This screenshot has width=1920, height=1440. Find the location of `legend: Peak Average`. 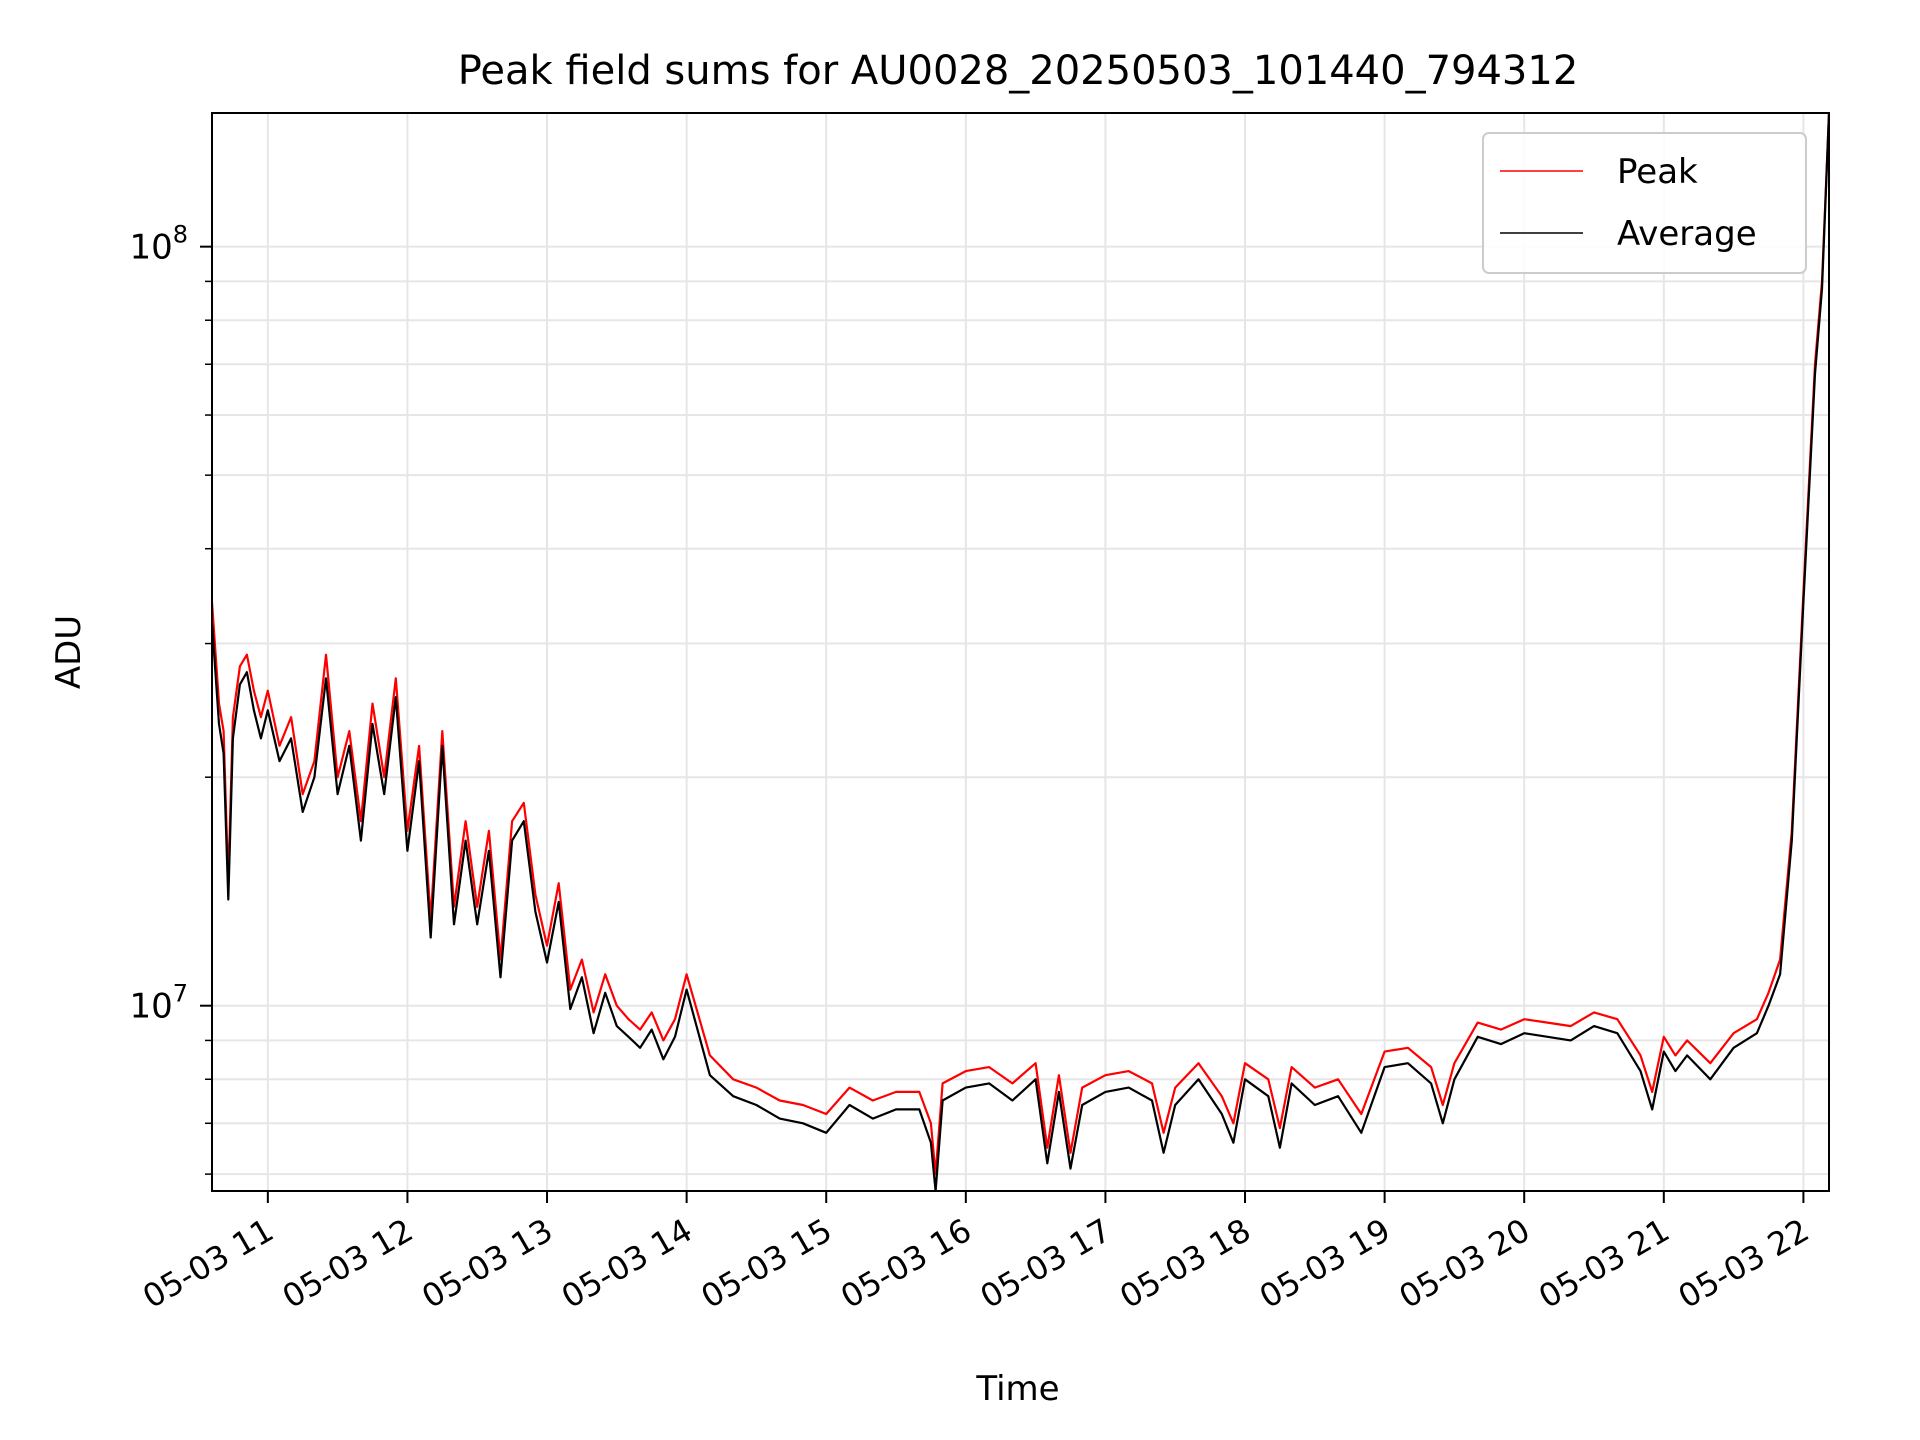

legend: Peak Average is located at coordinates (1644, 203).